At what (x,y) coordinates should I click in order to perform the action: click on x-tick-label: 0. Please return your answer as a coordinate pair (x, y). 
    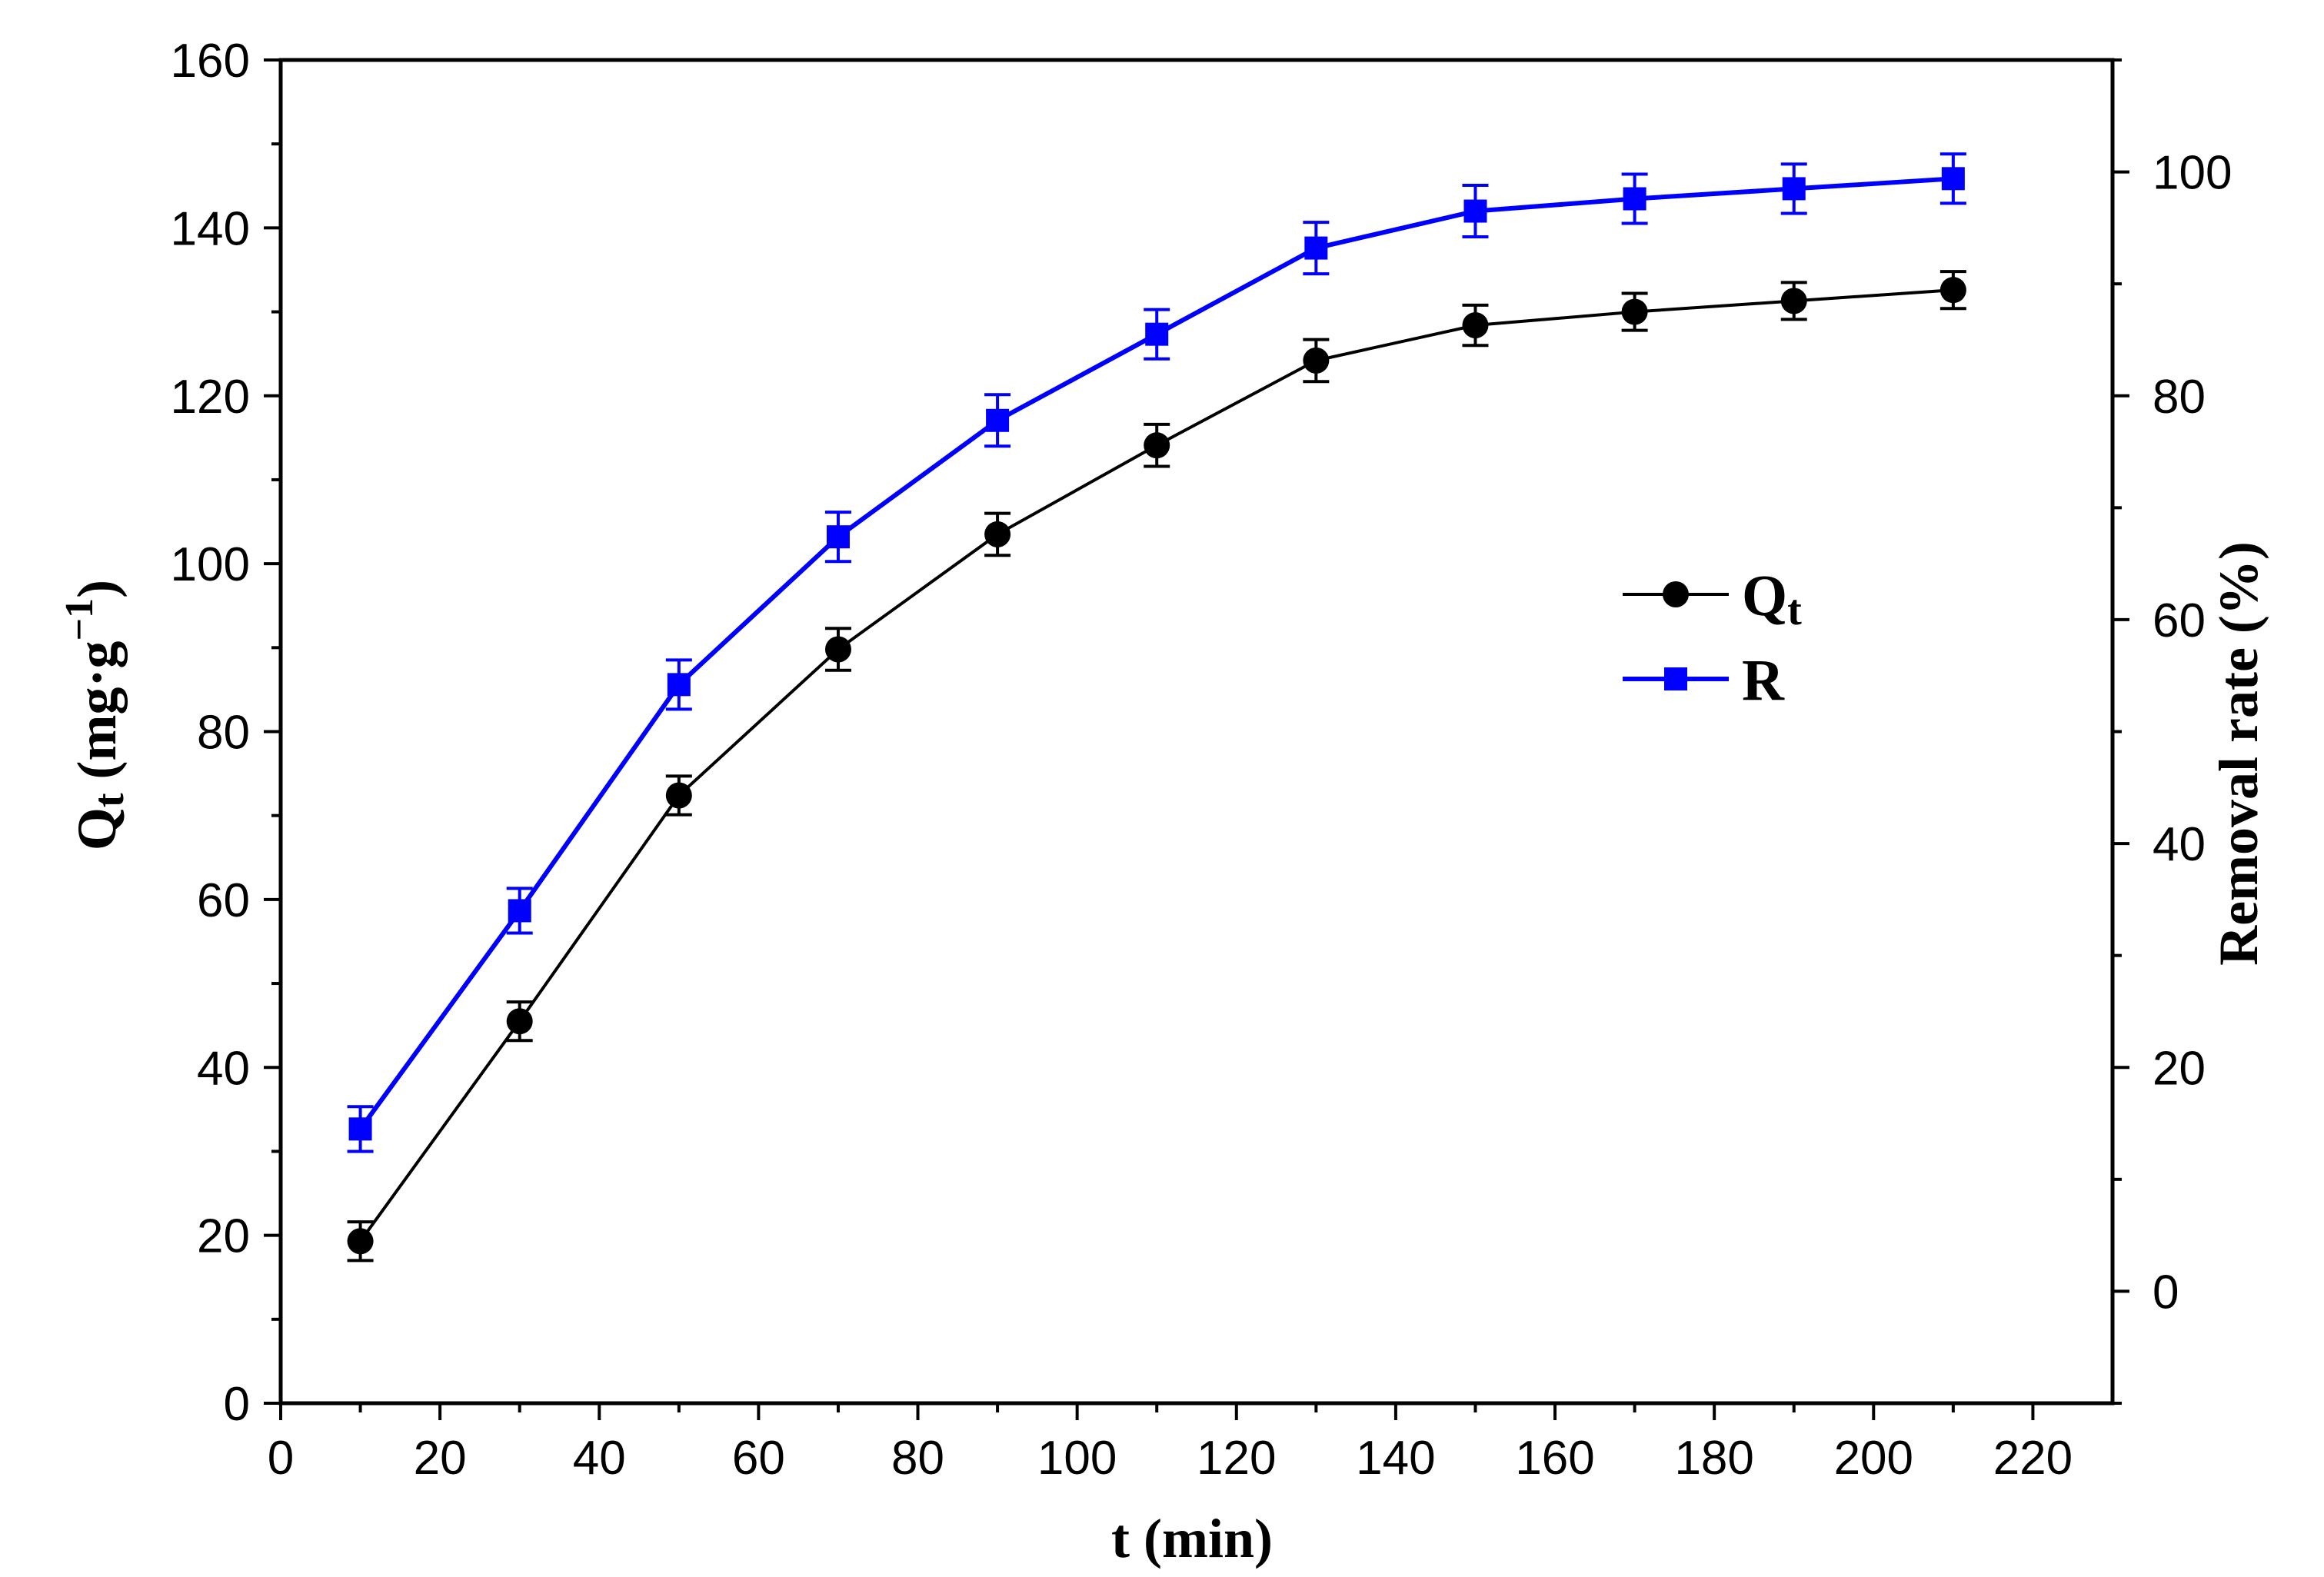
    Looking at the image, I should click on (281, 1458).